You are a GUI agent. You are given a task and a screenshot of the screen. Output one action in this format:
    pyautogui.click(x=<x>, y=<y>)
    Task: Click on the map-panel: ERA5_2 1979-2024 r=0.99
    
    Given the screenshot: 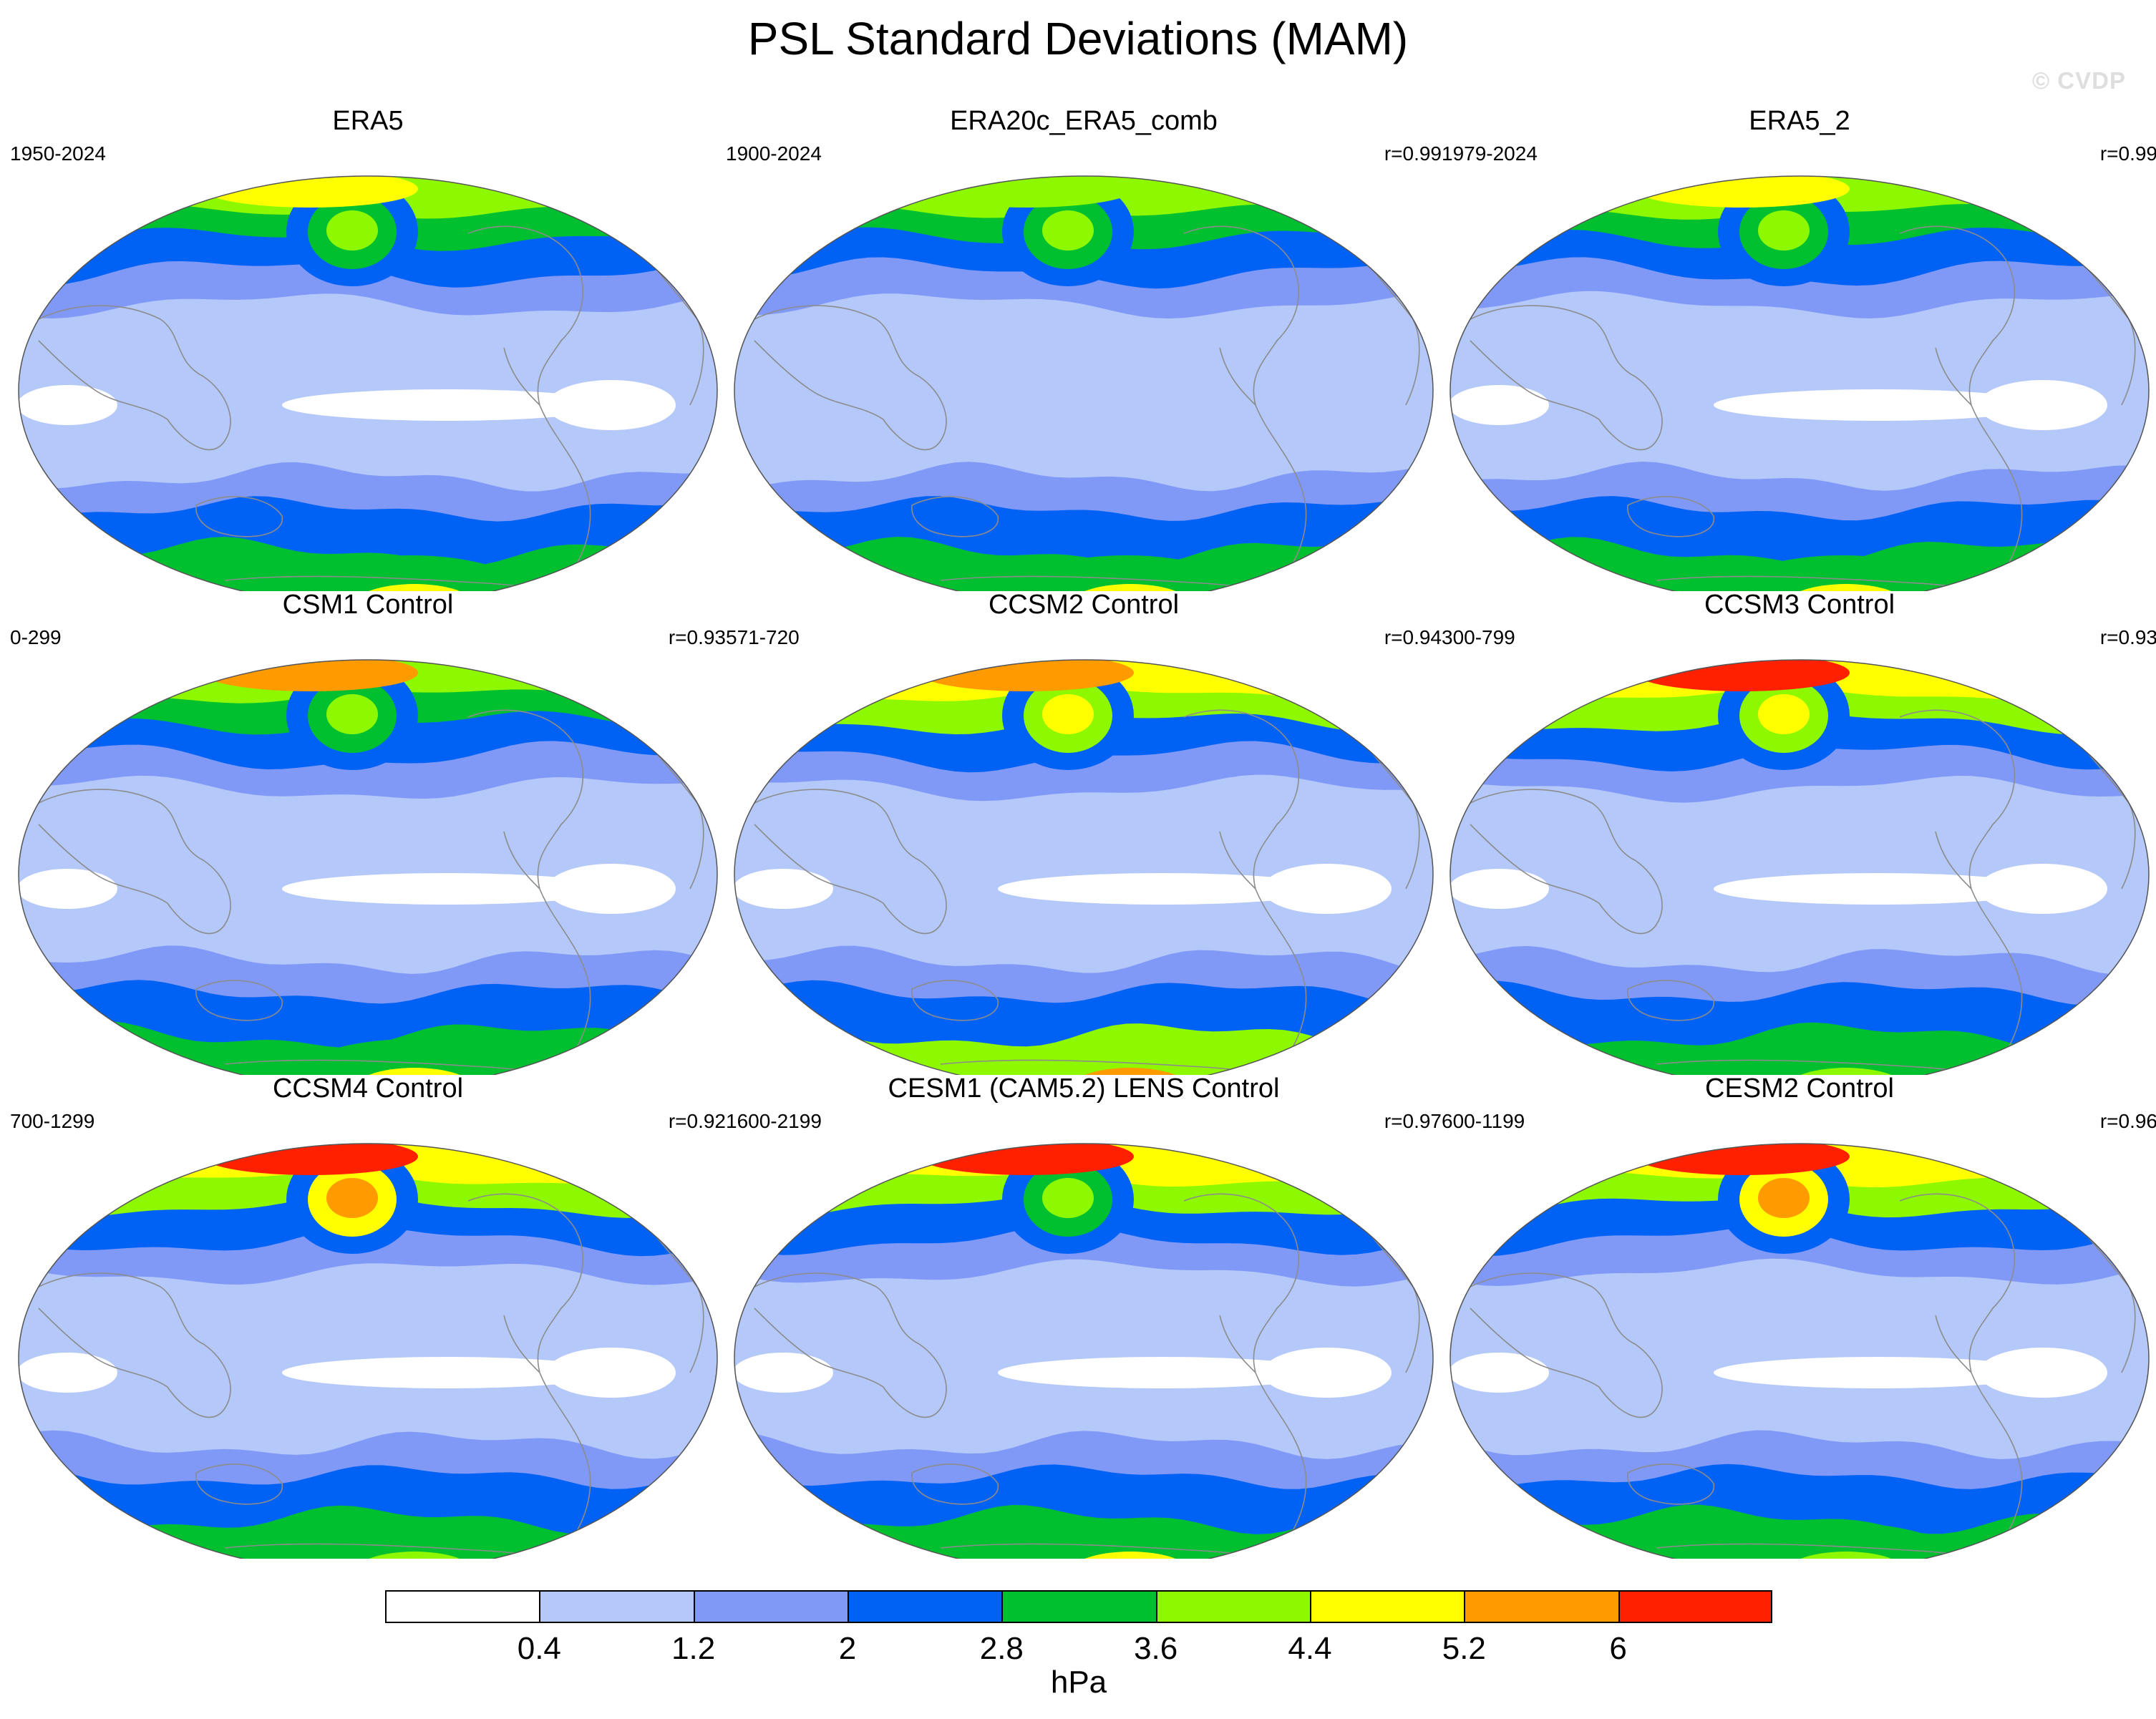 What is the action you would take?
    pyautogui.click(x=1799, y=347)
    